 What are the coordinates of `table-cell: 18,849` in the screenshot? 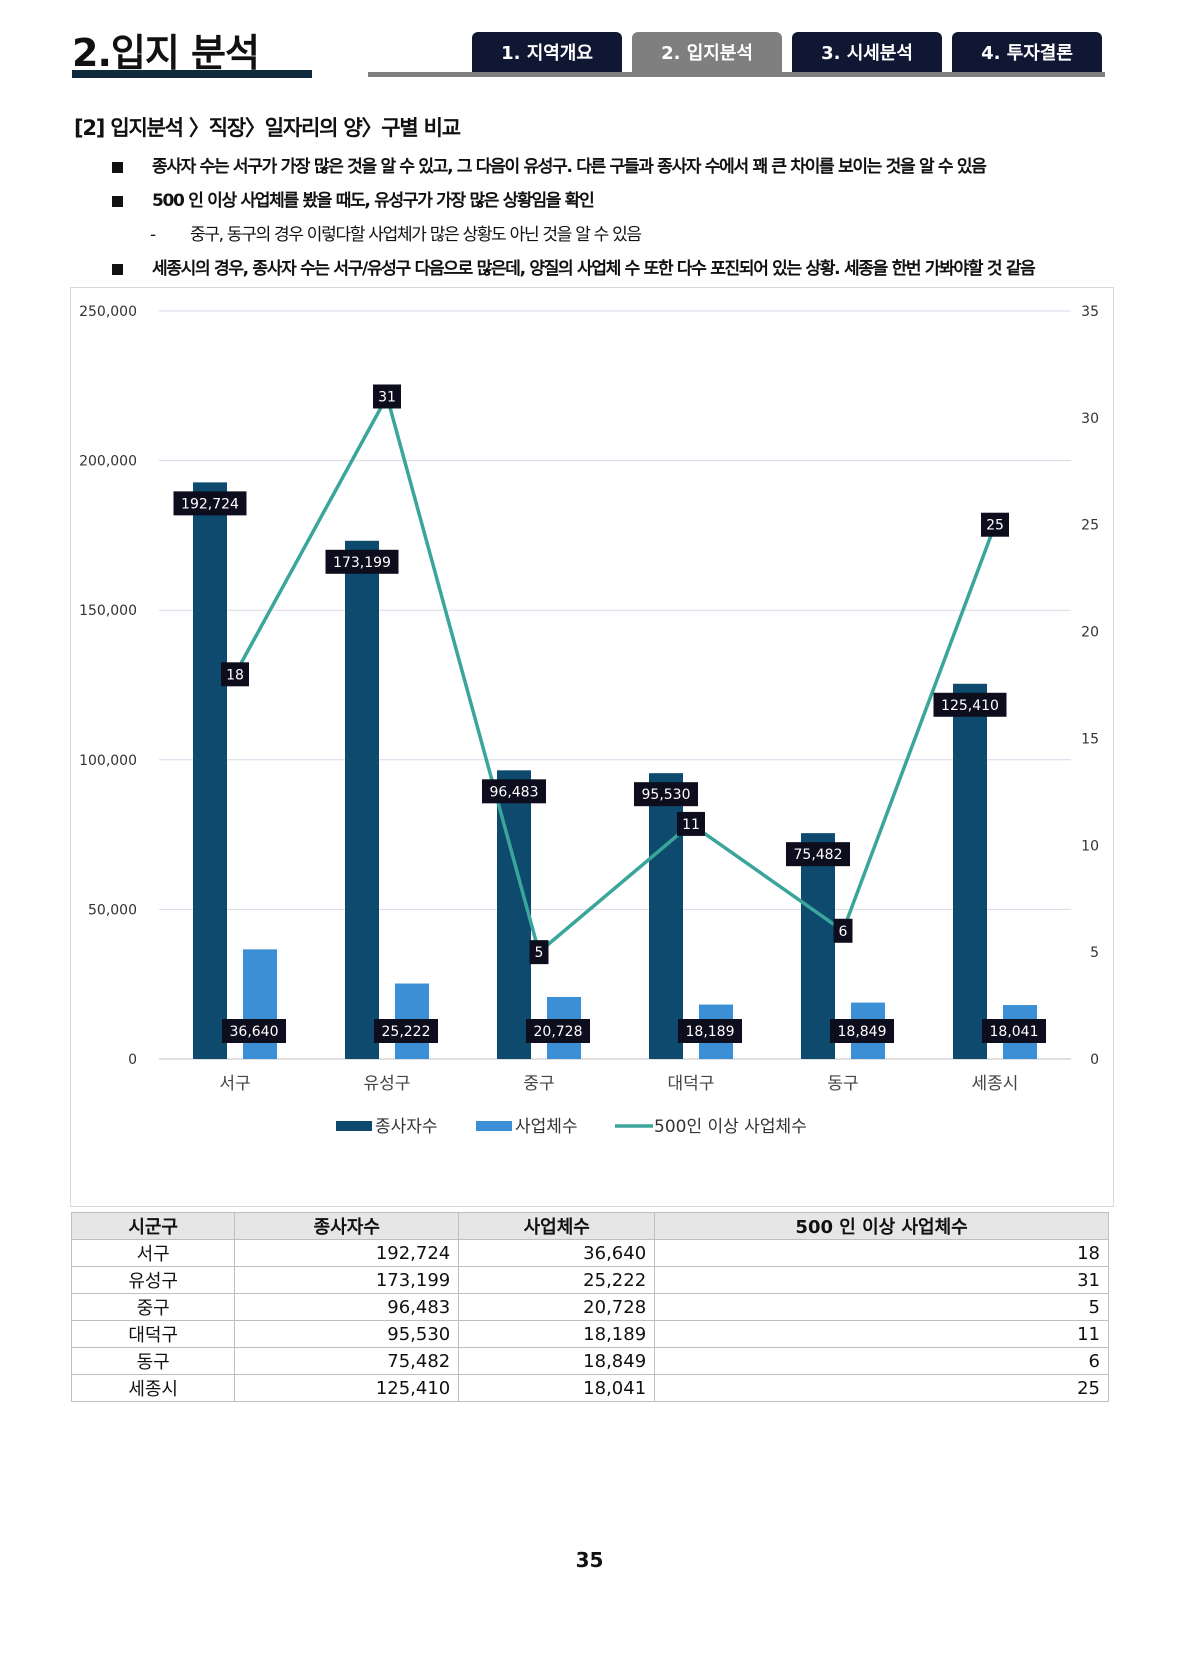 It's located at (557, 1361).